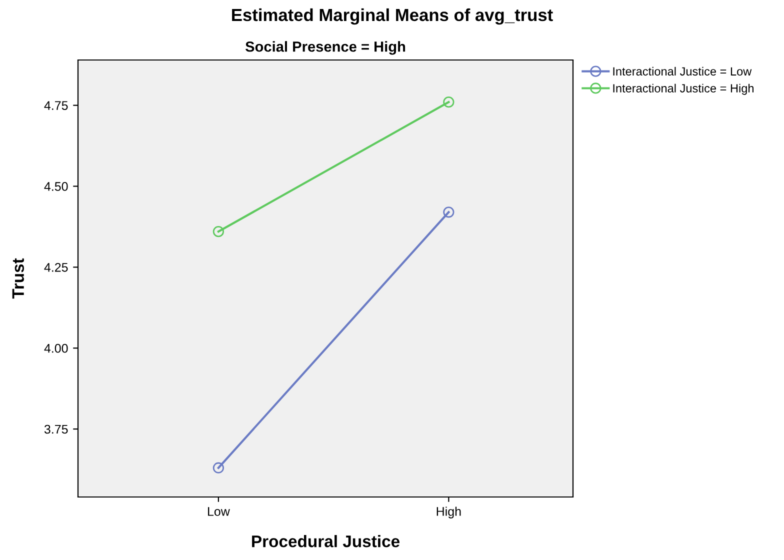  Describe the element at coordinates (219, 511) in the screenshot. I see `x-tick-label: Low` at that location.